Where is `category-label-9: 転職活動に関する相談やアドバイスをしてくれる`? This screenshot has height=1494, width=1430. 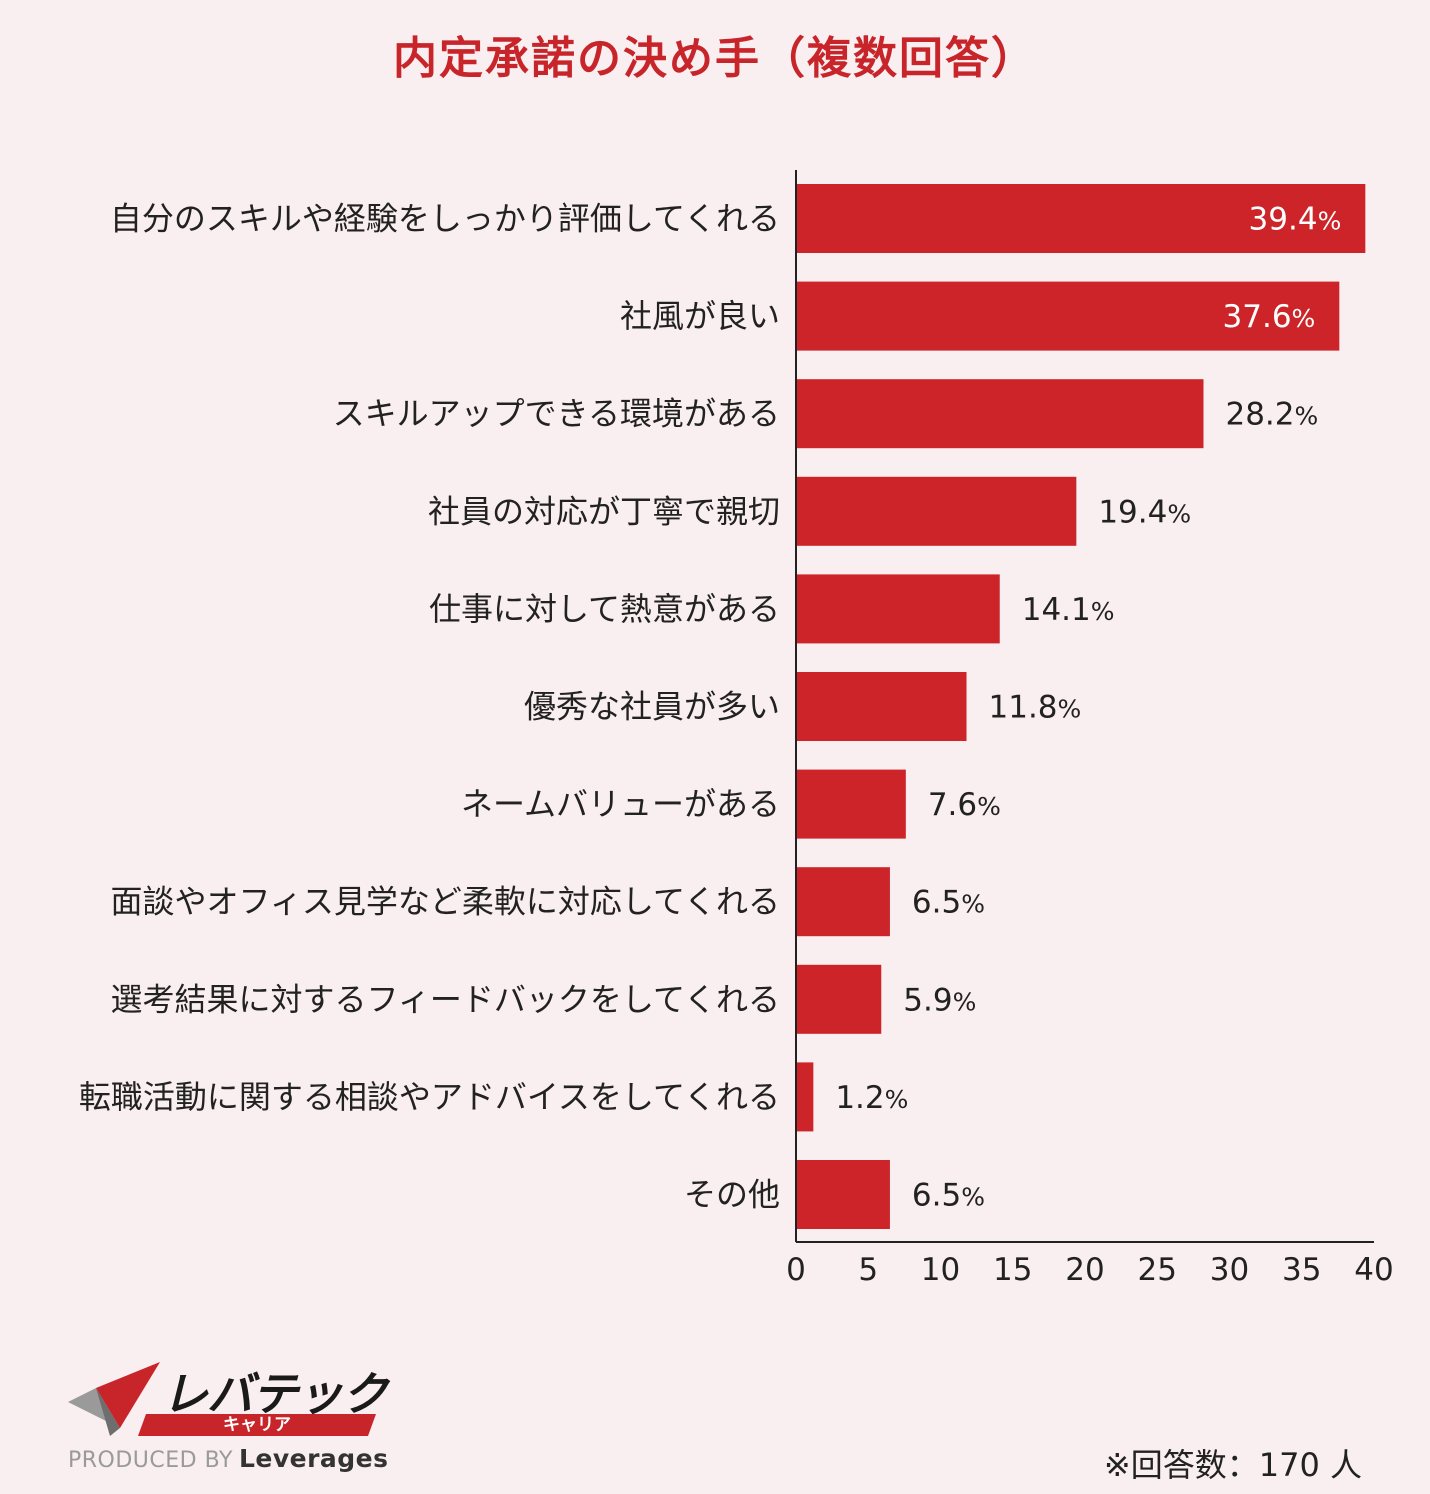
category-label-9: 転職活動に関する相談やアドバイスをしてくれる is located at coordinates (429, 1097).